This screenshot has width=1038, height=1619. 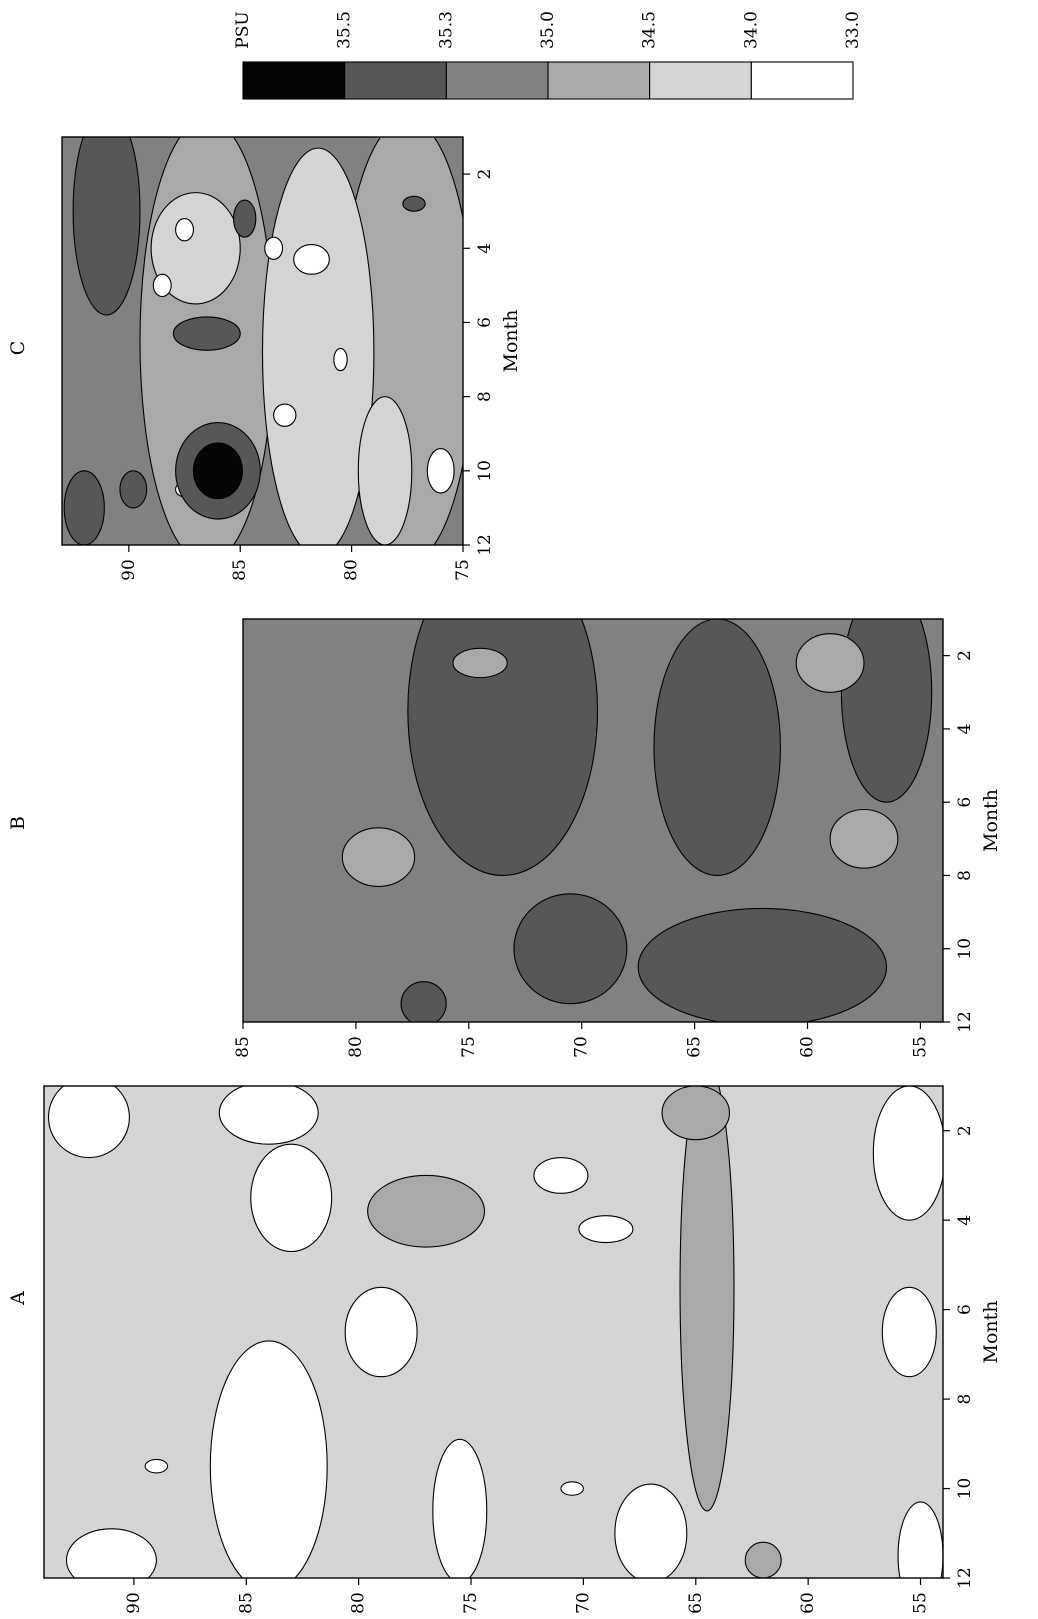 I want to click on legend-title: PSU, so click(x=243, y=29).